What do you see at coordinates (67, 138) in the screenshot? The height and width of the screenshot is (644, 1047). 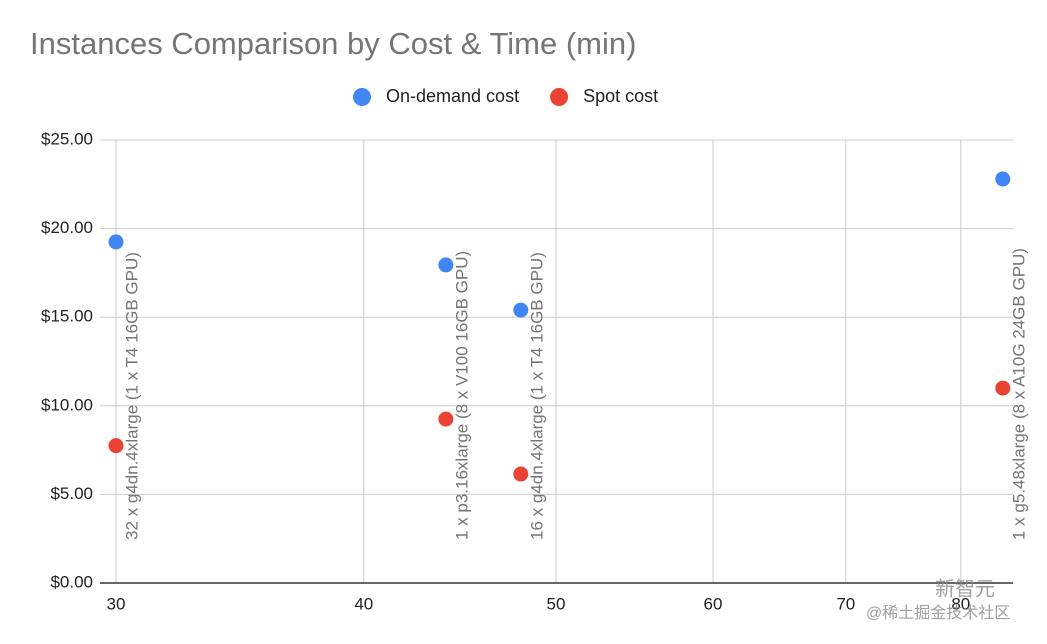 I see `y-tick-label: $25.00` at bounding box center [67, 138].